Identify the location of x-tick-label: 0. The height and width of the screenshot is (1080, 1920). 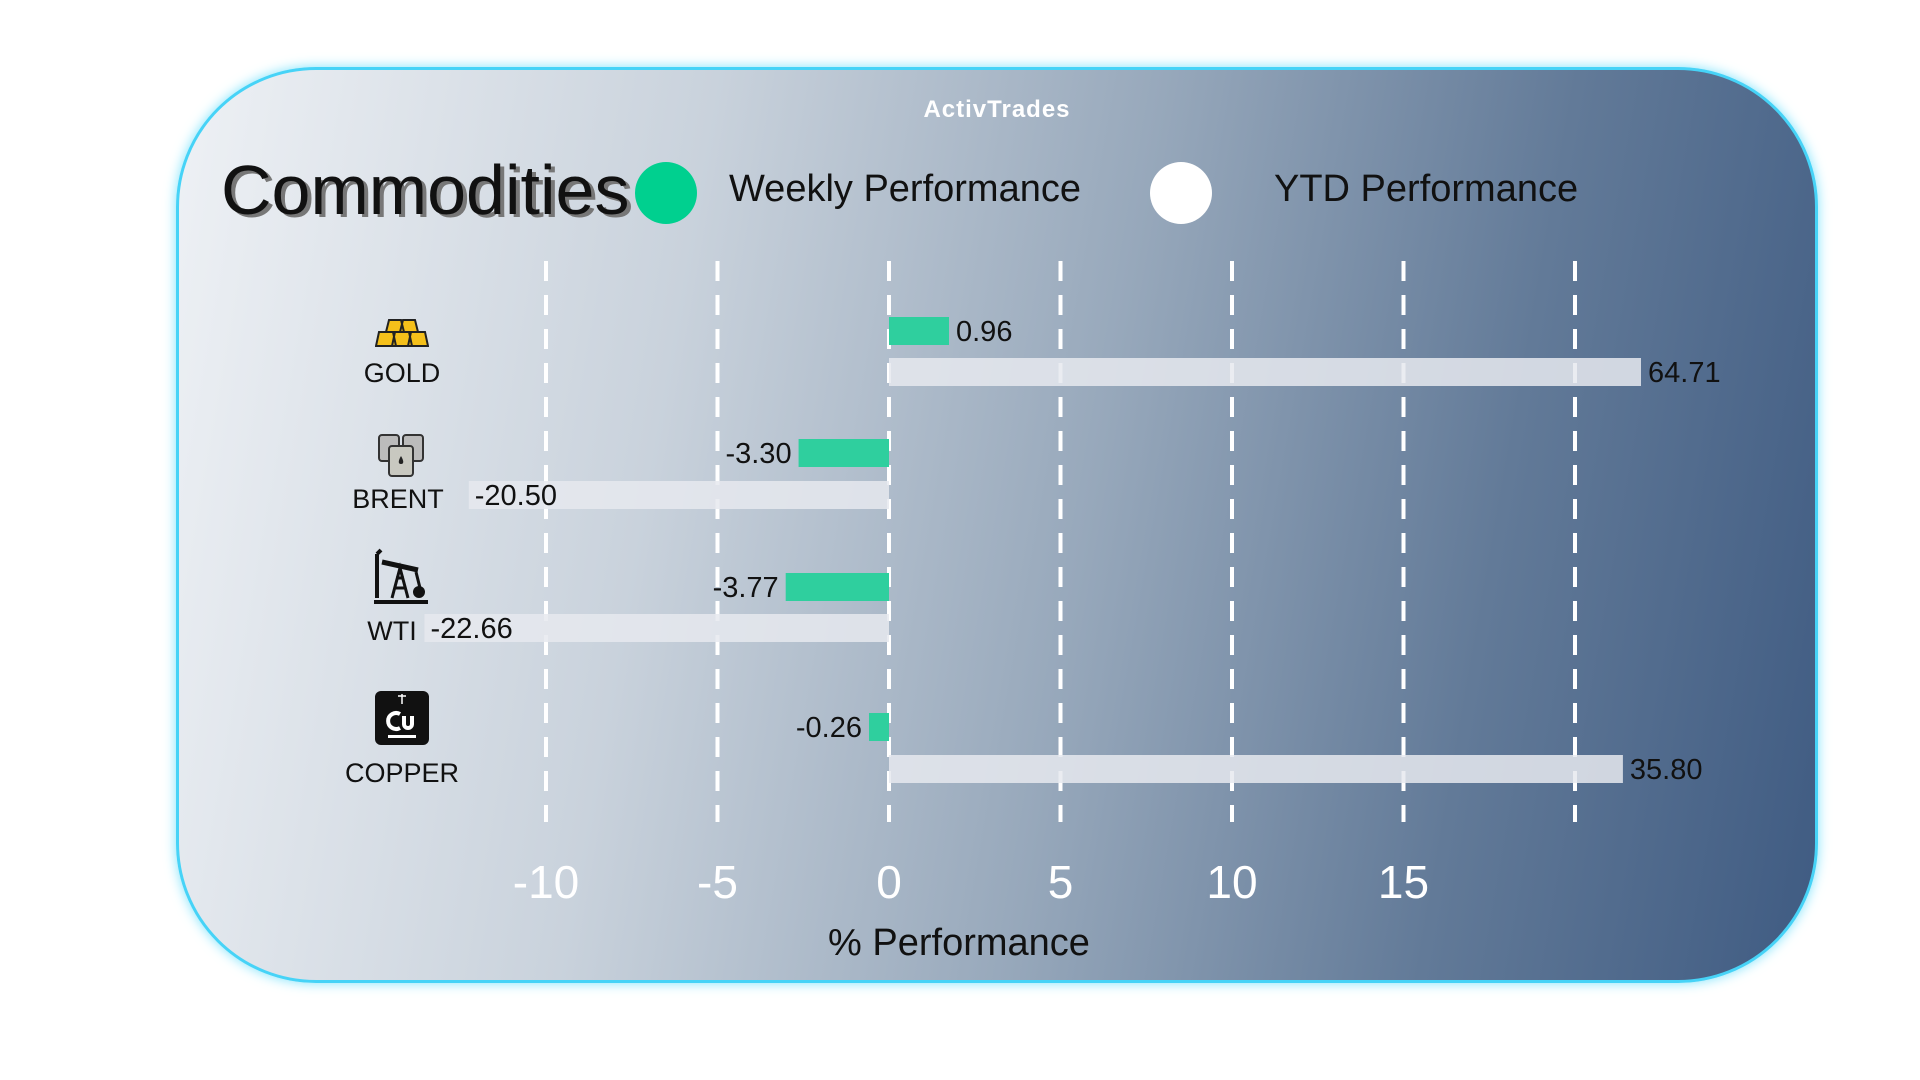
(889, 882).